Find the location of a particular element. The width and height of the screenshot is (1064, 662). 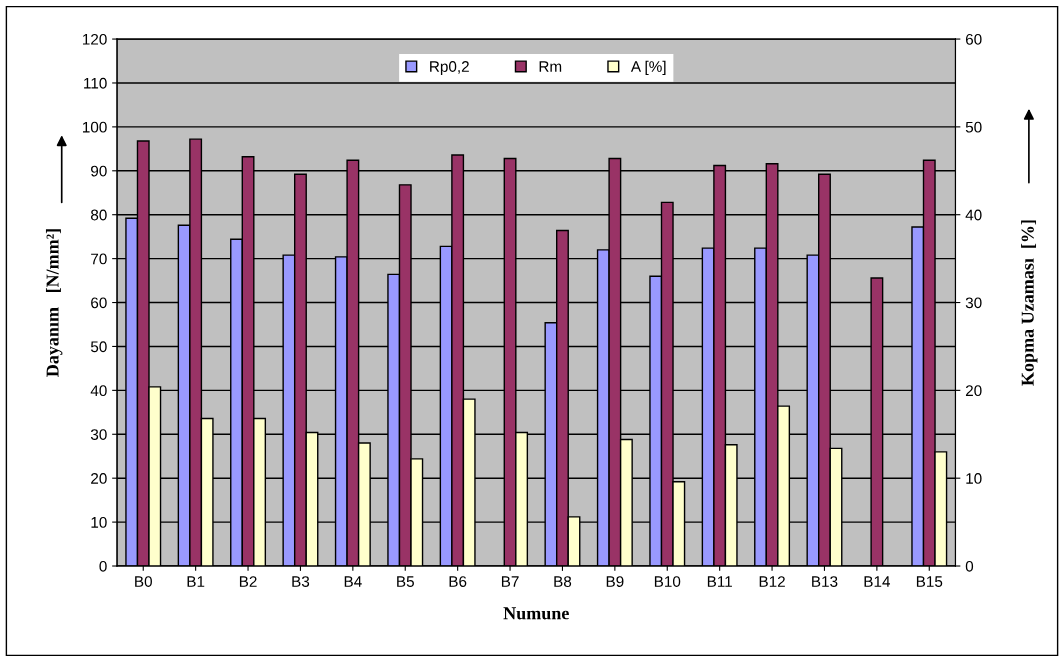

x-tick-label: B3 is located at coordinates (301, 581).